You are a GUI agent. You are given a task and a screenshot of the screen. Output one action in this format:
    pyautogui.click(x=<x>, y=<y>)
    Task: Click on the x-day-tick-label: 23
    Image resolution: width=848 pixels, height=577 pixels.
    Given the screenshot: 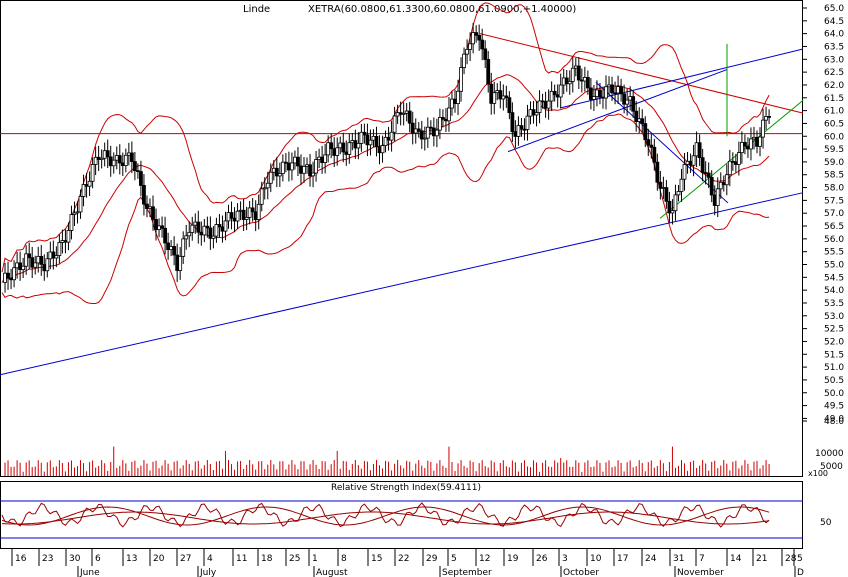 What is the action you would take?
    pyautogui.click(x=47, y=559)
    